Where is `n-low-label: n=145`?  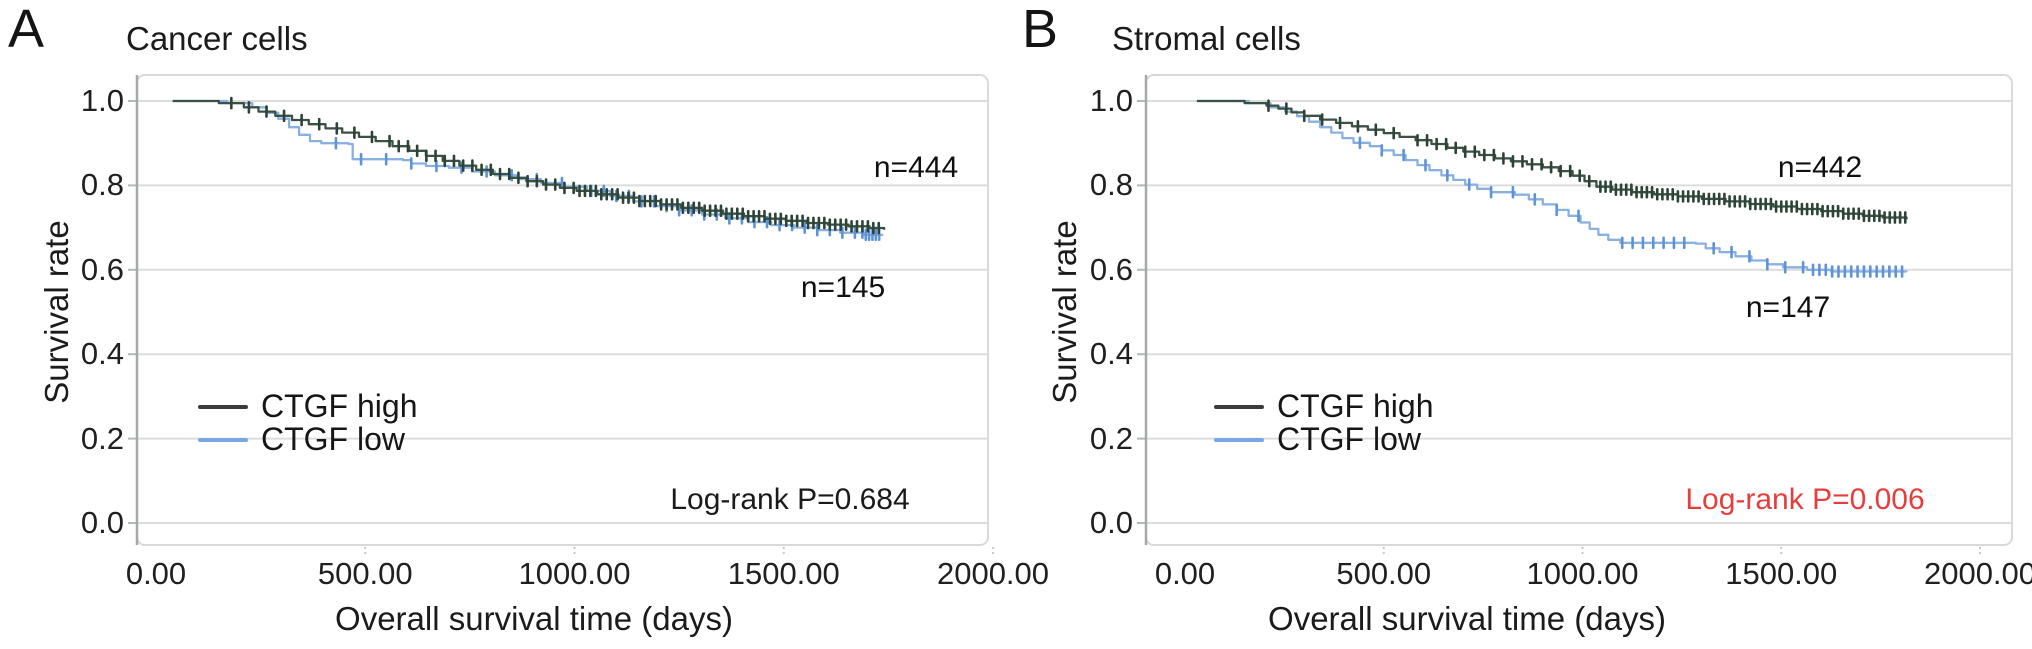
n-low-label: n=145 is located at coordinates (843, 287).